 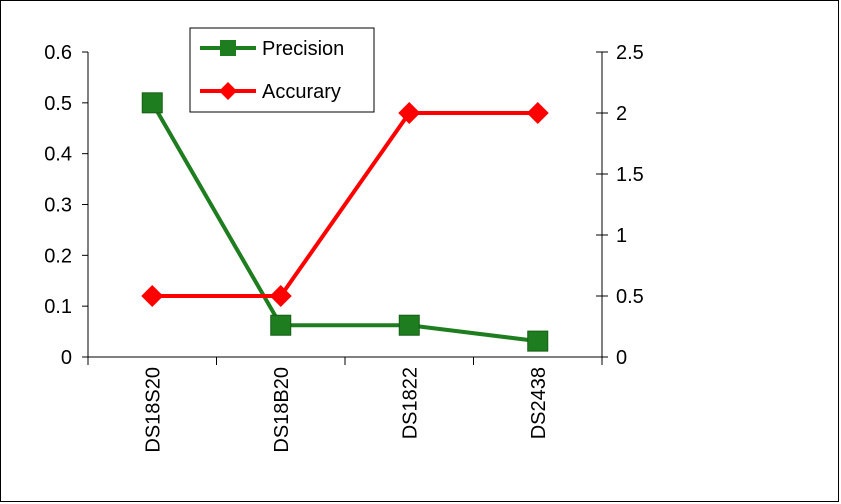 I want to click on x-tick-label: DS1822, so click(x=410, y=403).